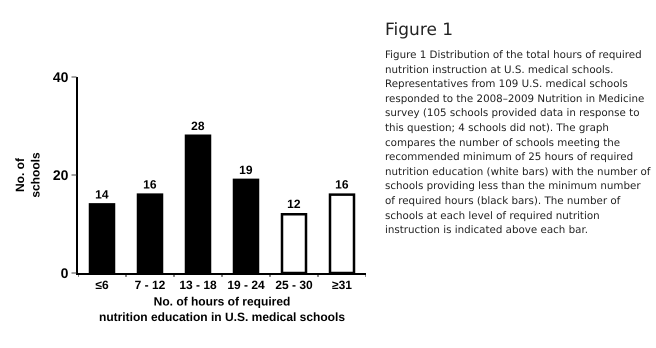  Describe the element at coordinates (294, 285) in the screenshot. I see `x-tick-label: 25 - 30` at that location.